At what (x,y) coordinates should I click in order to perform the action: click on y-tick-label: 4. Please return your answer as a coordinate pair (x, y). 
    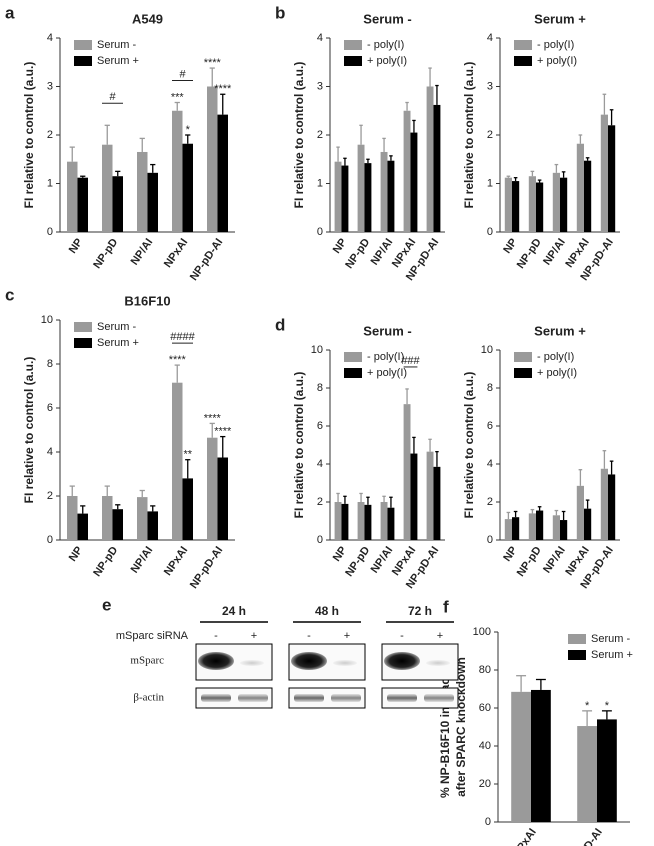
    Looking at the image, I should click on (490, 464).